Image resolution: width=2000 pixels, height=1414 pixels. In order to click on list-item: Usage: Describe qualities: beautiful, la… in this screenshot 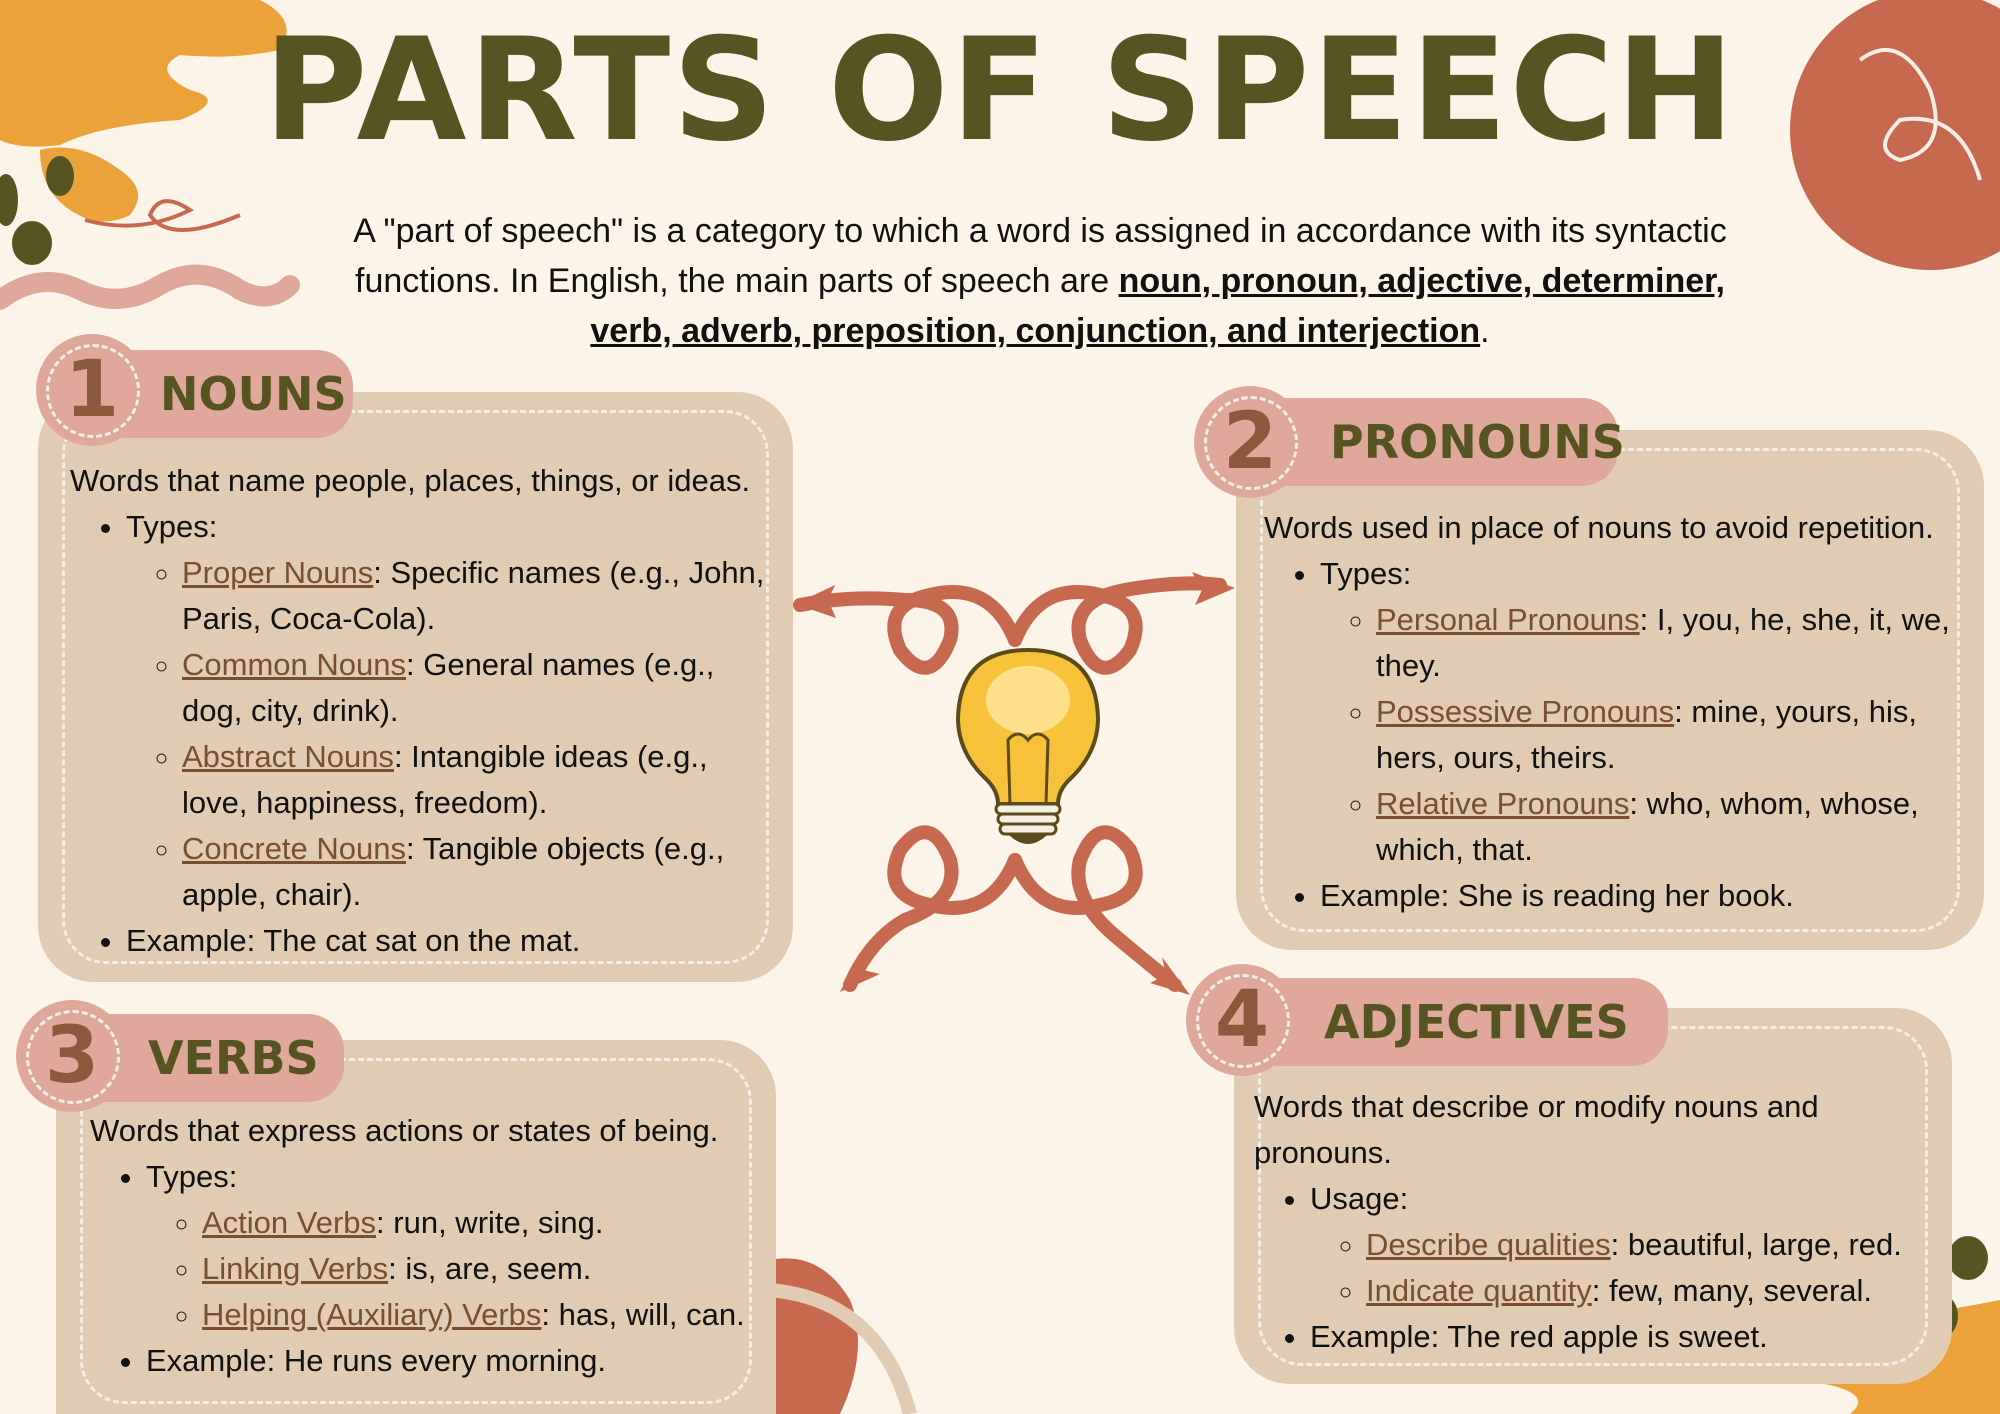, I will do `click(1617, 1245)`.